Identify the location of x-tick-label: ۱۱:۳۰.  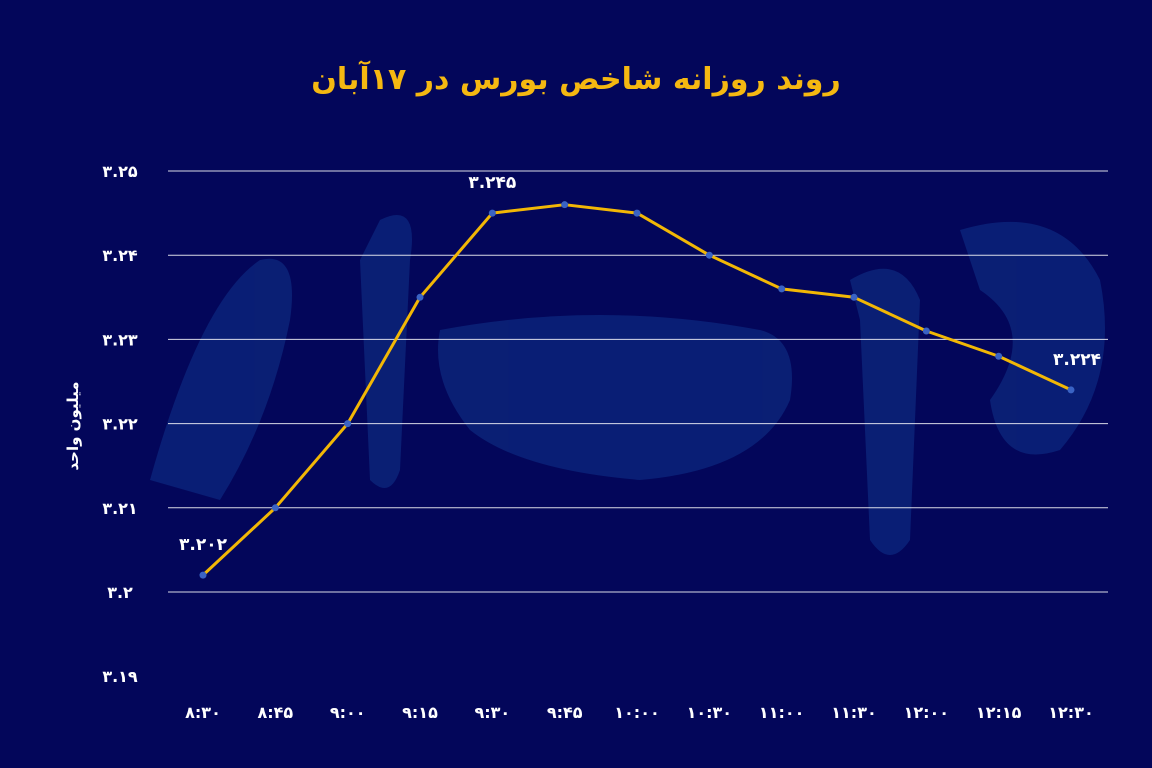
(853, 712).